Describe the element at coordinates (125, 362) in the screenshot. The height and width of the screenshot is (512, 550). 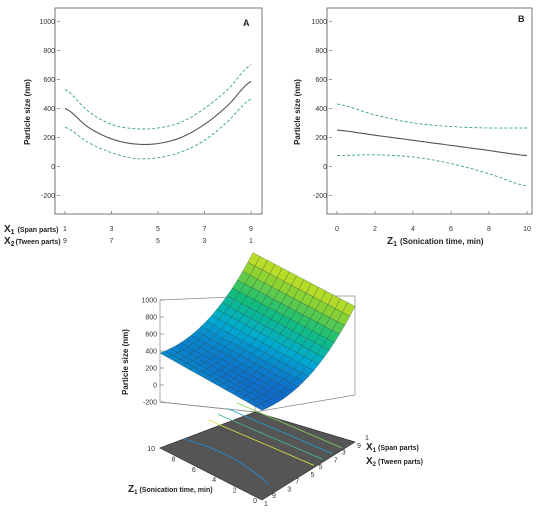
I see `panel-c-z-axis-label: Particle size (nm)` at that location.